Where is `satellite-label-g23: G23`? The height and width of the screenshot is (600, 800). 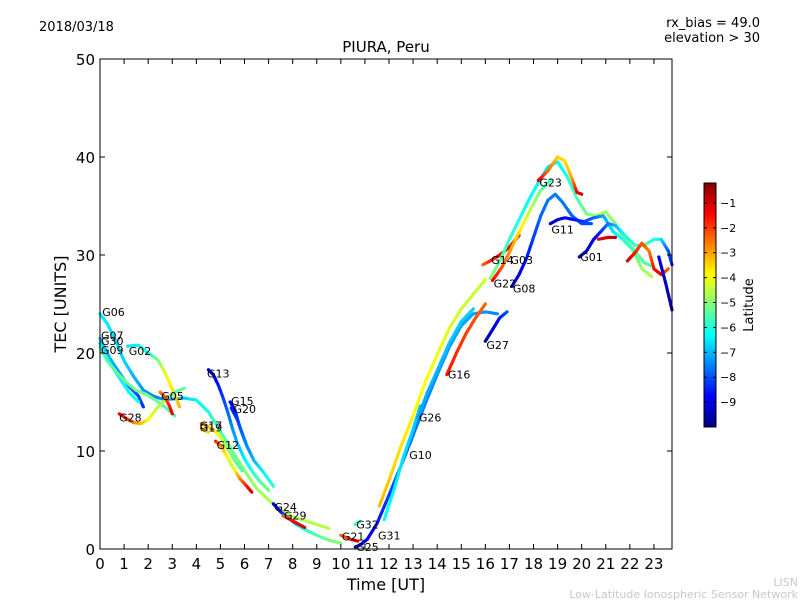 satellite-label-g23: G23 is located at coordinates (550, 182).